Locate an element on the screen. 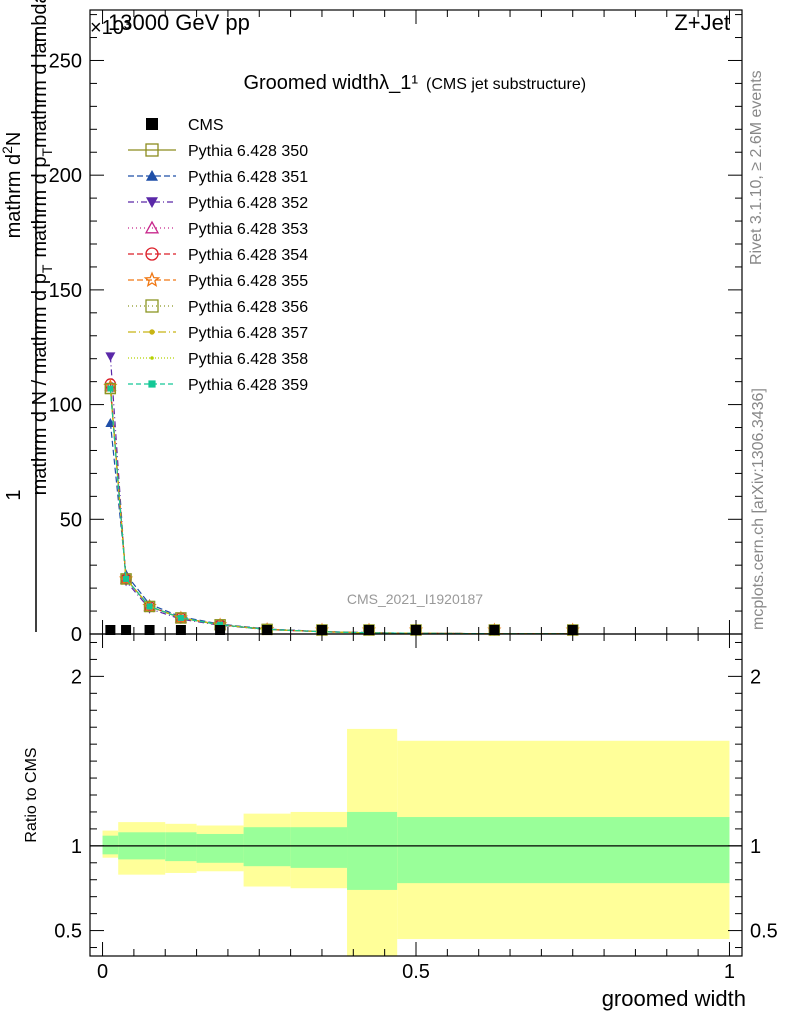 The image size is (786, 1029). main-title: Groomed widthλ_1¹ is located at coordinates (330, 83).